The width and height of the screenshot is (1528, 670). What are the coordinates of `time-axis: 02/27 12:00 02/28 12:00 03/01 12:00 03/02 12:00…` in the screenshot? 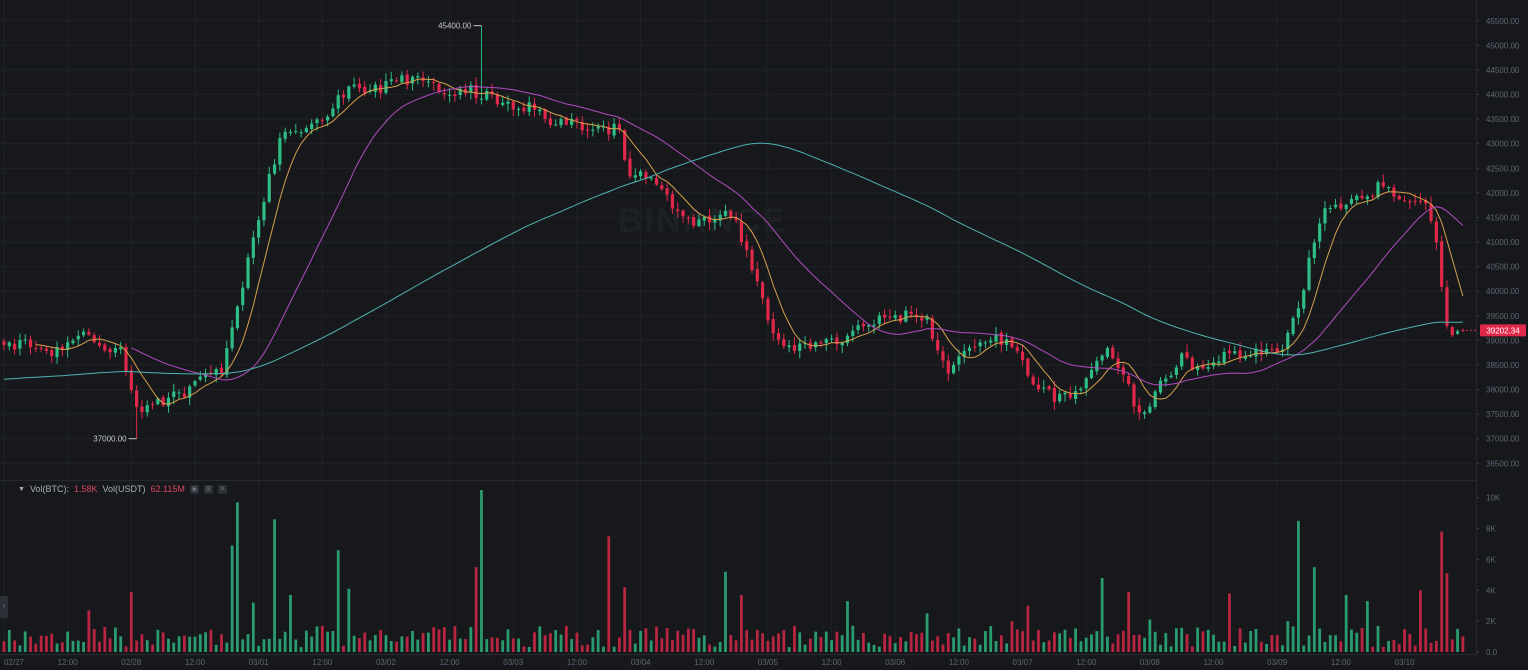 It's located at (709, 662).